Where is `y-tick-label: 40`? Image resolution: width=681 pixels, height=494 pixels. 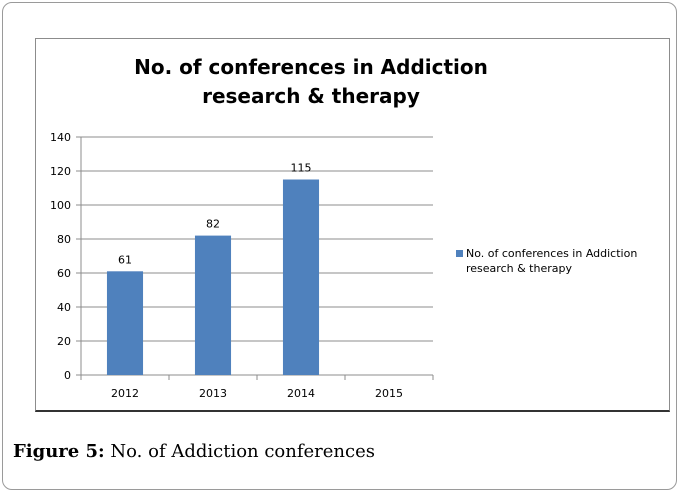 y-tick-label: 40 is located at coordinates (64, 307).